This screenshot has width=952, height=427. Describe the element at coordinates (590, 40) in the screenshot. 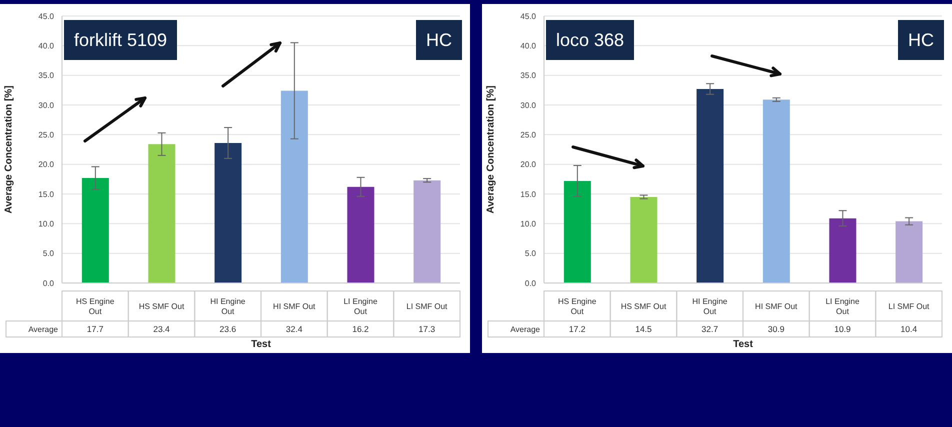

I see `annotation: loco 368` at that location.